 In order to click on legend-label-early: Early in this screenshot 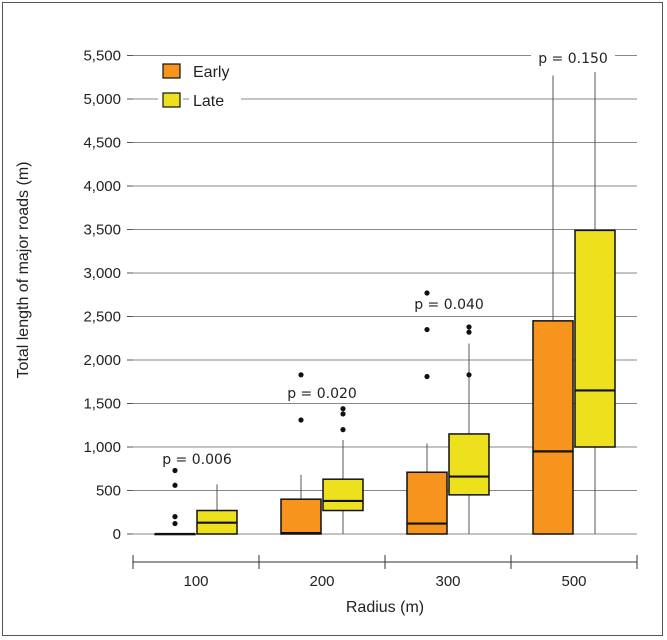, I will do `click(211, 72)`.